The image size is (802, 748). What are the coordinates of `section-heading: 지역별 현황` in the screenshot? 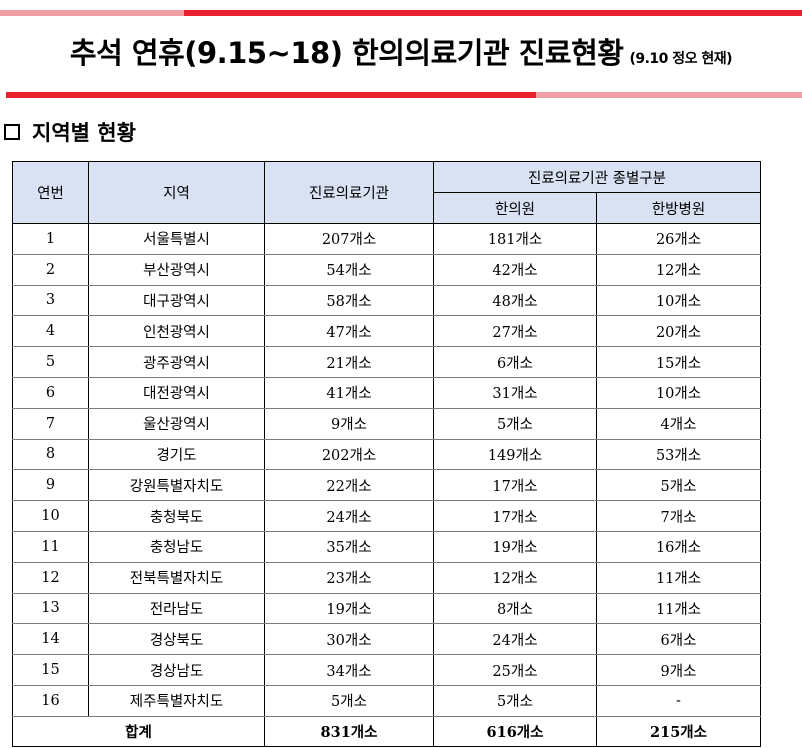 It's located at (70, 132).